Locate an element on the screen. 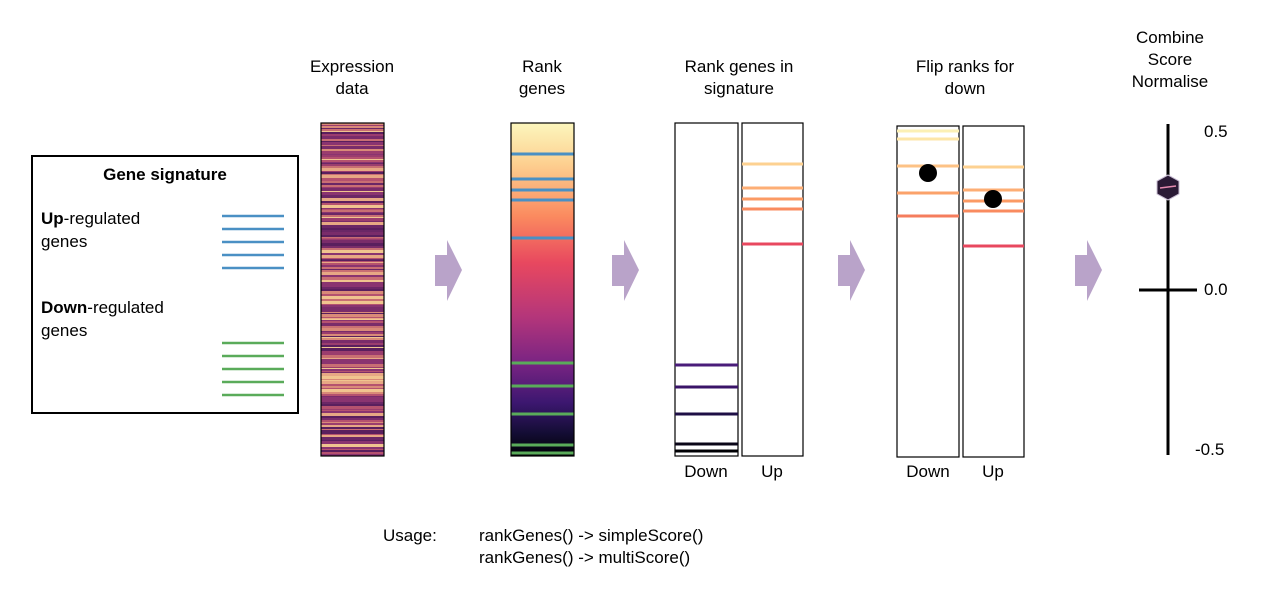 The height and width of the screenshot is (590, 1272). expression-heatmap-border is located at coordinates (352, 289).